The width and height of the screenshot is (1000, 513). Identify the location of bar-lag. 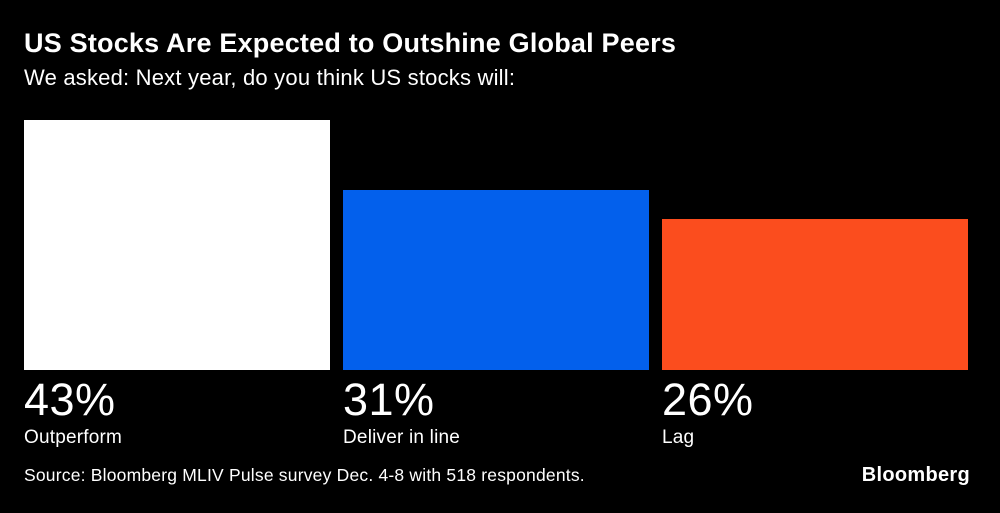
(815, 294).